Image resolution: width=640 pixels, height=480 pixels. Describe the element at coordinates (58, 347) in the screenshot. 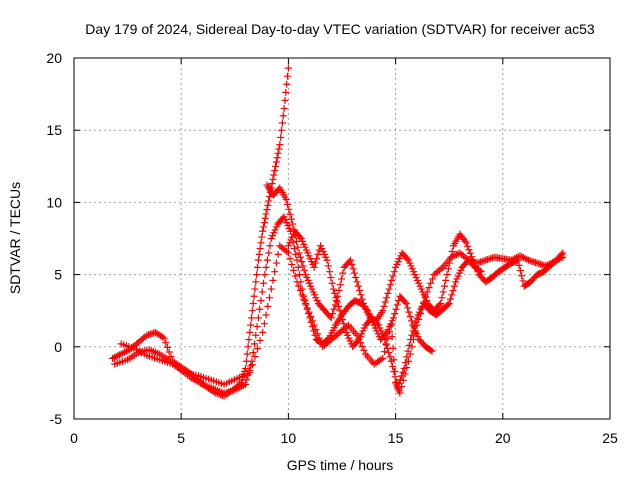

I see `y-tick-label: 0` at that location.